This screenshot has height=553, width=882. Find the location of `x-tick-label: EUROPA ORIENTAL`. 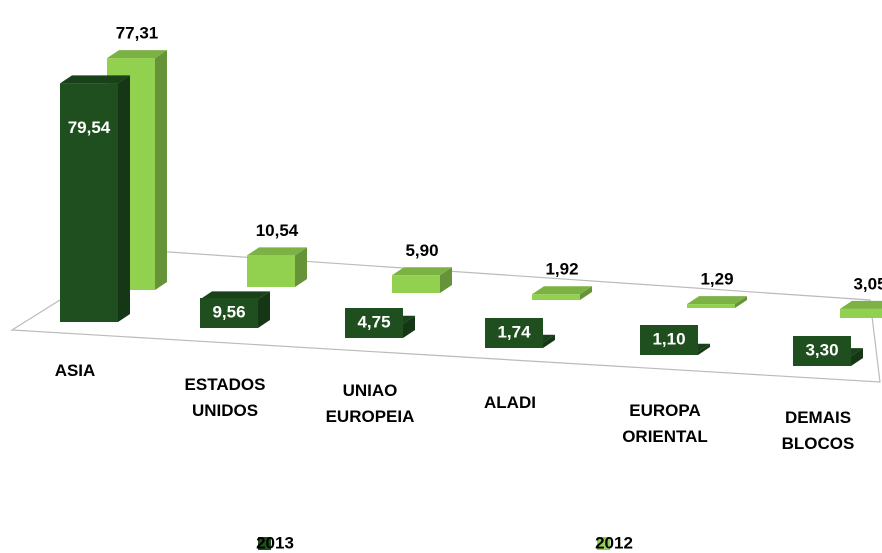

x-tick-label: EUROPA ORIENTAL is located at coordinates (665, 423).